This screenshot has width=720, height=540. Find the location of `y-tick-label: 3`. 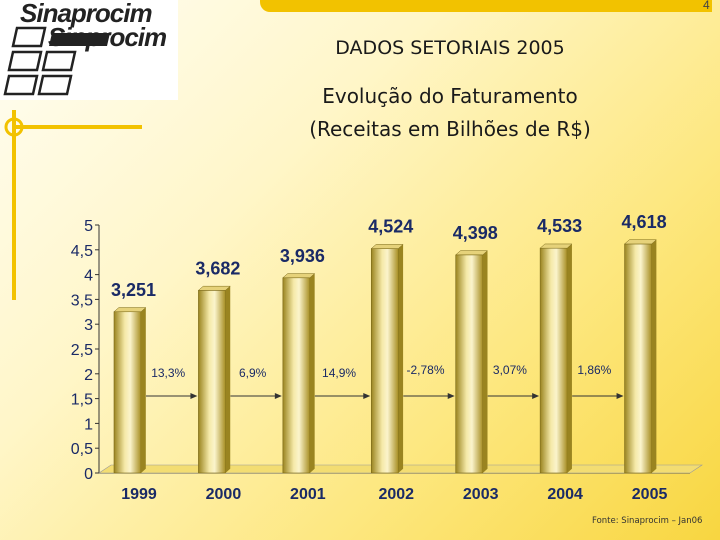

y-tick-label: 3 is located at coordinates (88, 325).